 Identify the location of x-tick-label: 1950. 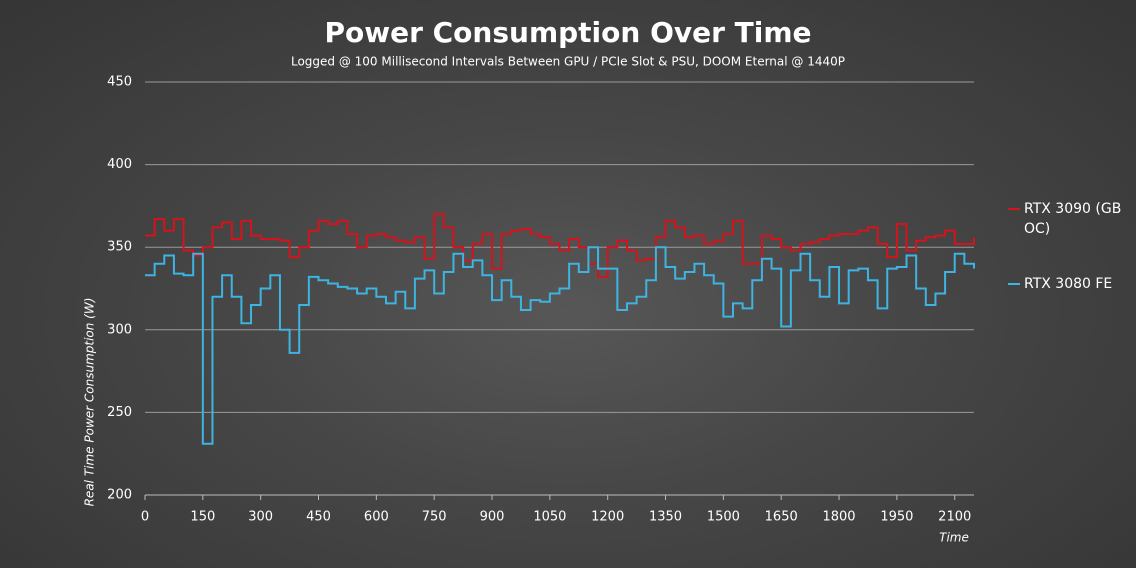
(896, 517).